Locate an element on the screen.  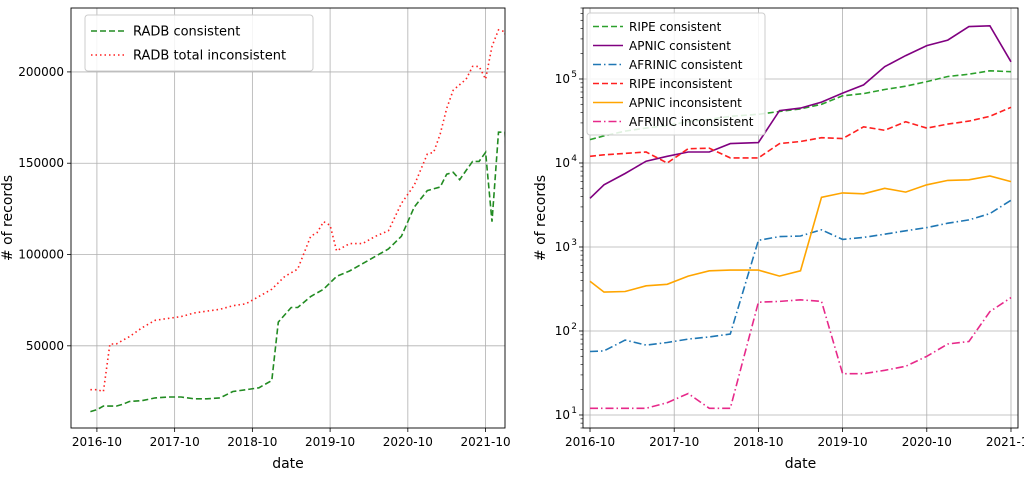
legend-label: RADB consistent is located at coordinates (186, 32).